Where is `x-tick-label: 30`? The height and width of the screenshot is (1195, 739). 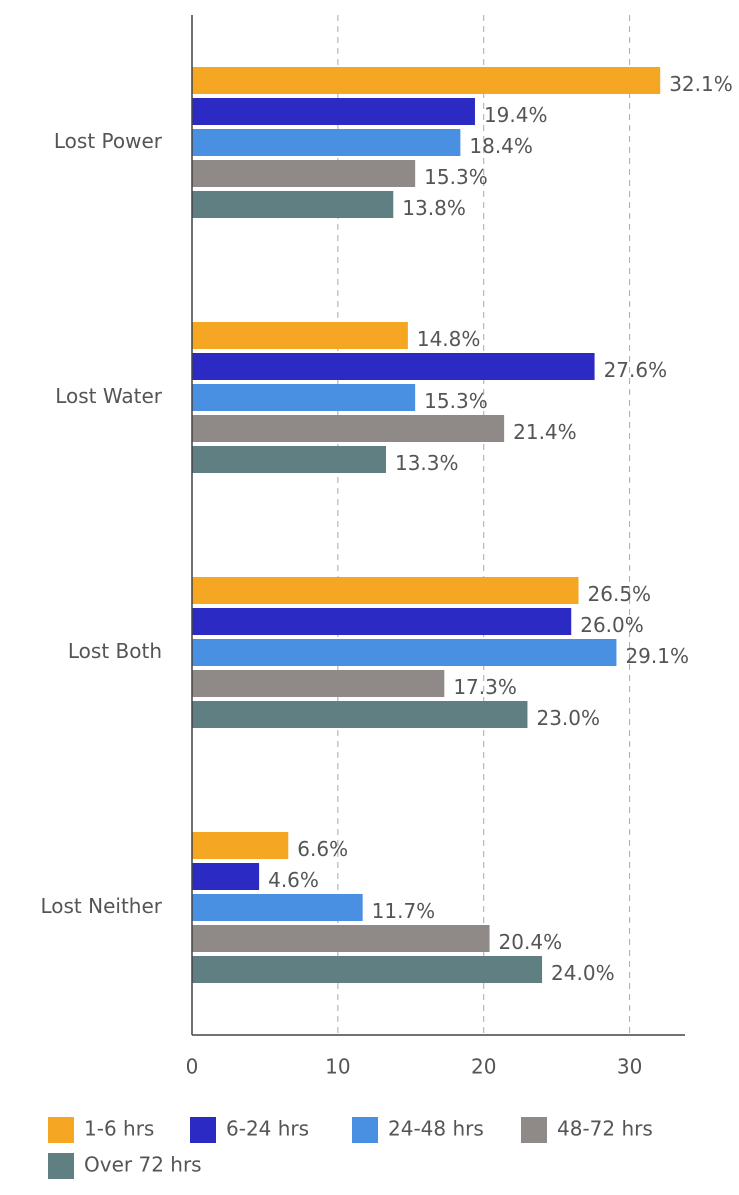 x-tick-label: 30 is located at coordinates (629, 1067).